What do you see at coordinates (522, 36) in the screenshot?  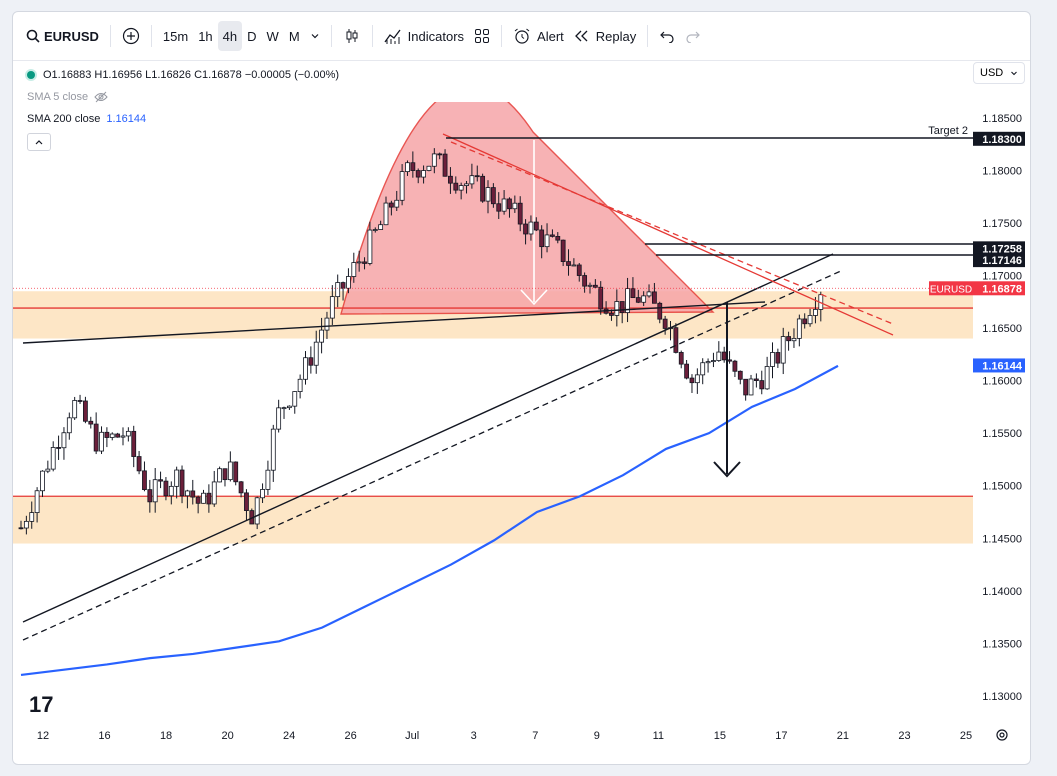 I see `alarm-clock-icon` at bounding box center [522, 36].